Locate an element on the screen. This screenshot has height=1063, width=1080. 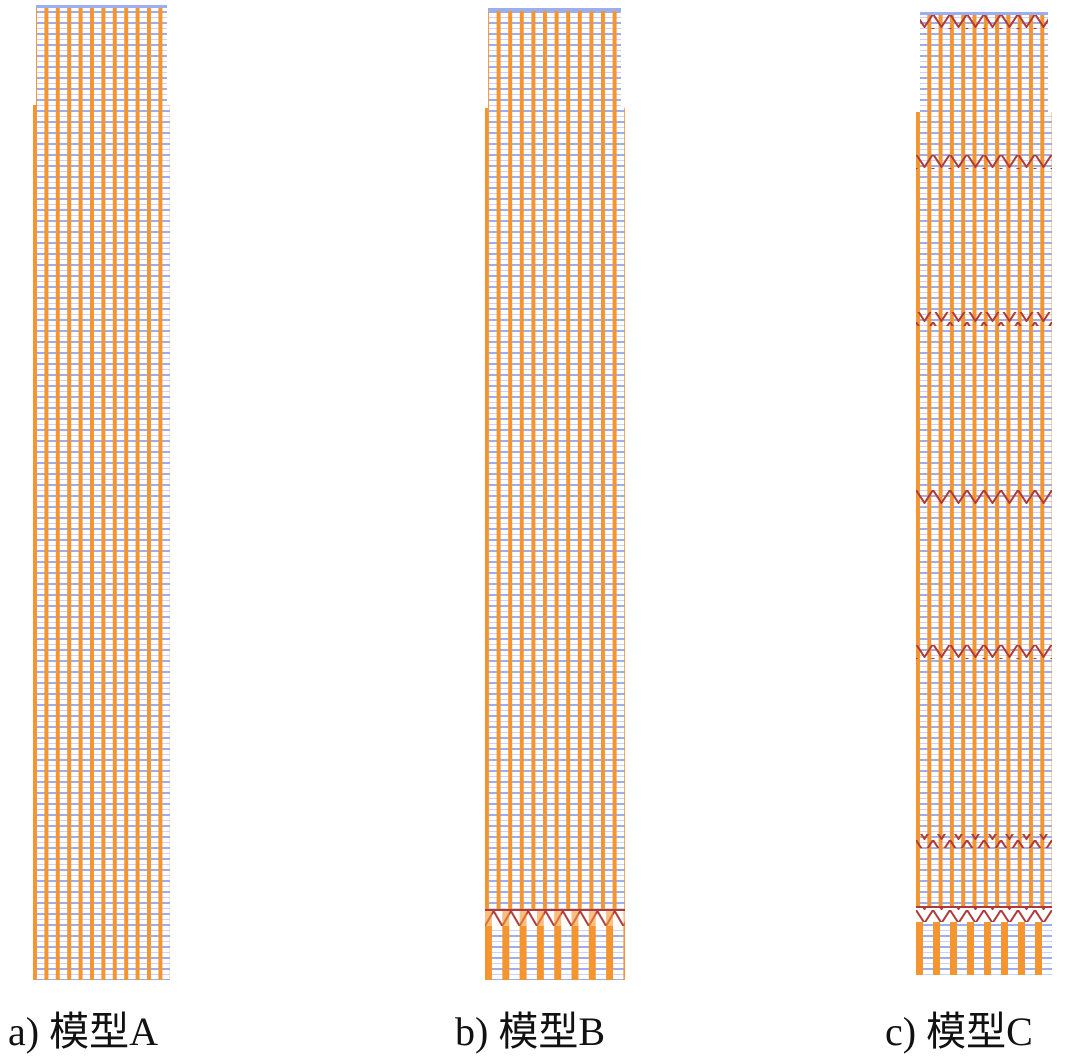
model-c is located at coordinates (984, 493).